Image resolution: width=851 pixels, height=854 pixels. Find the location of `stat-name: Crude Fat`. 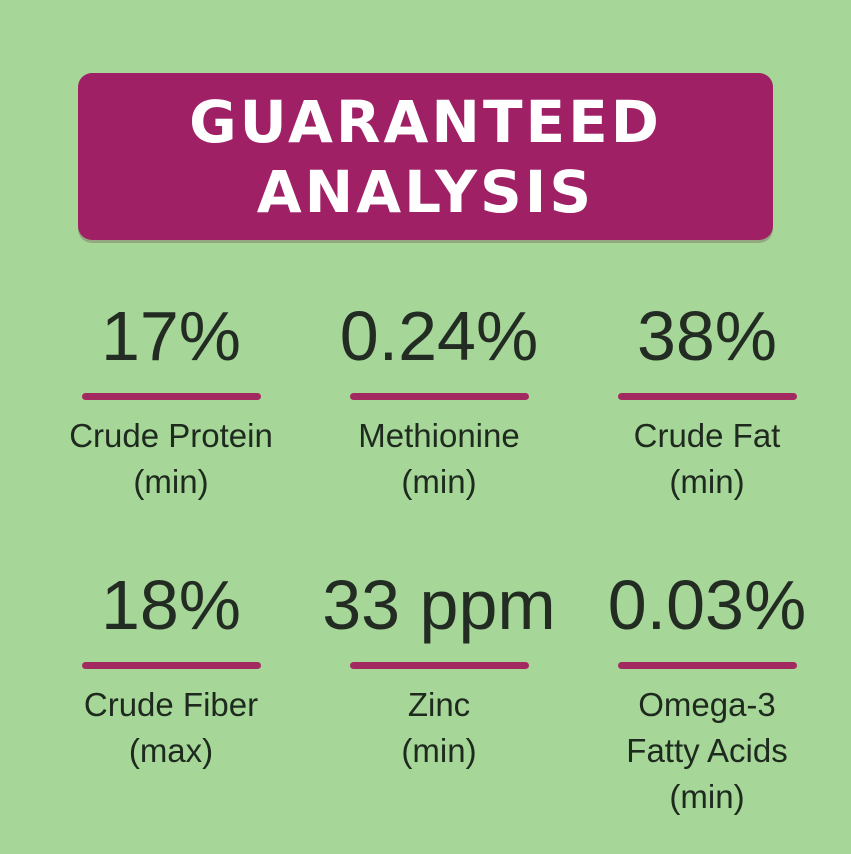

stat-name: Crude Fat is located at coordinates (707, 435).